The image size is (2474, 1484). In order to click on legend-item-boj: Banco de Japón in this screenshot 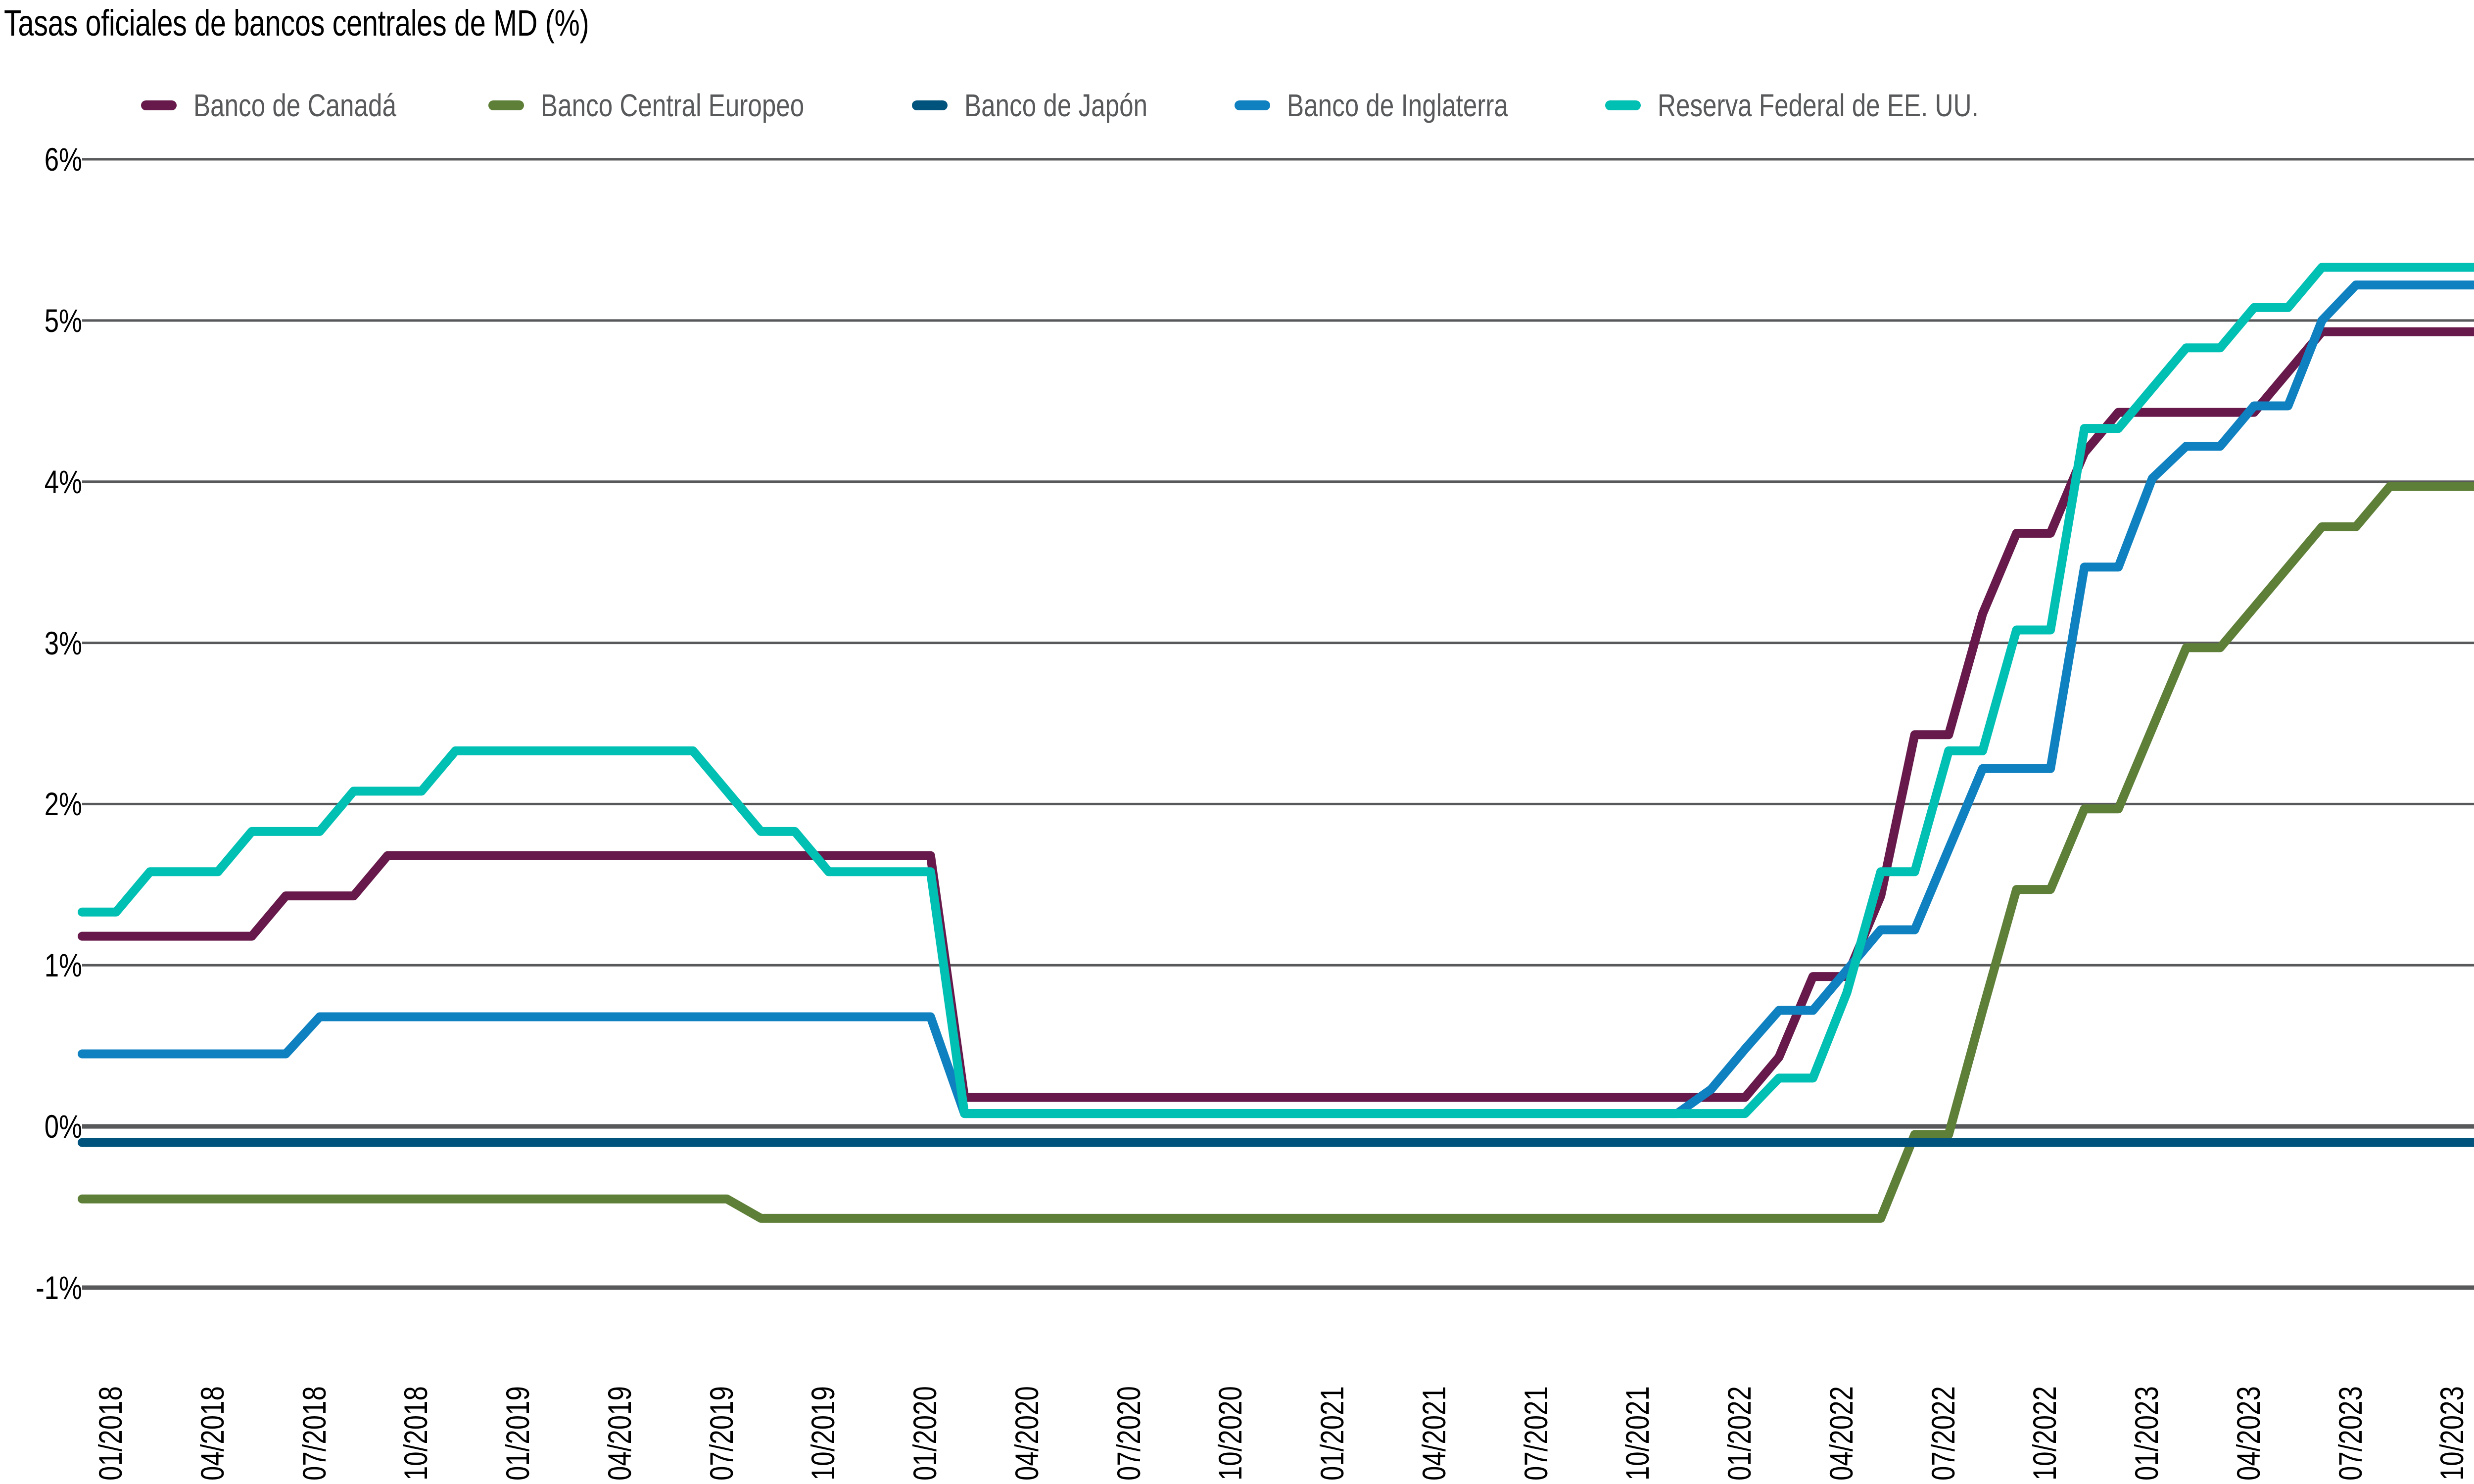, I will do `click(1052, 105)`.